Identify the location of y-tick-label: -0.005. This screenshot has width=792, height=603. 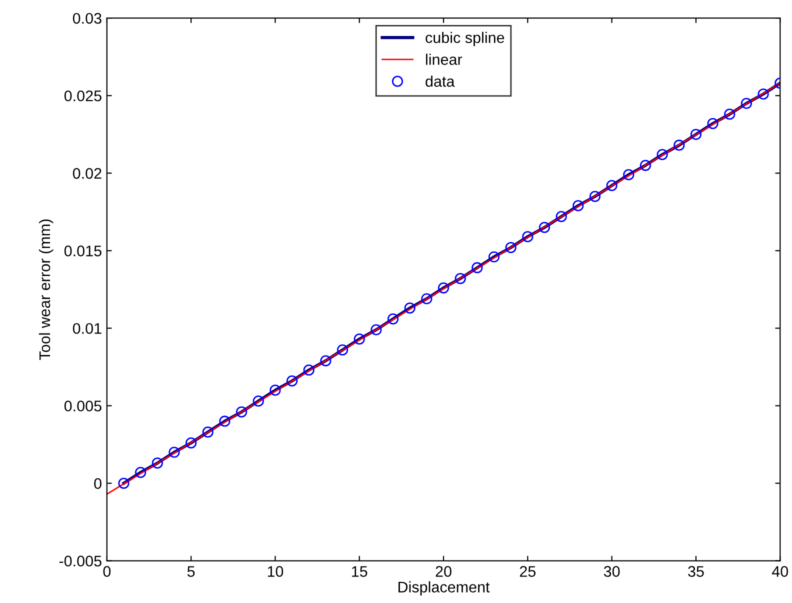
(80, 561).